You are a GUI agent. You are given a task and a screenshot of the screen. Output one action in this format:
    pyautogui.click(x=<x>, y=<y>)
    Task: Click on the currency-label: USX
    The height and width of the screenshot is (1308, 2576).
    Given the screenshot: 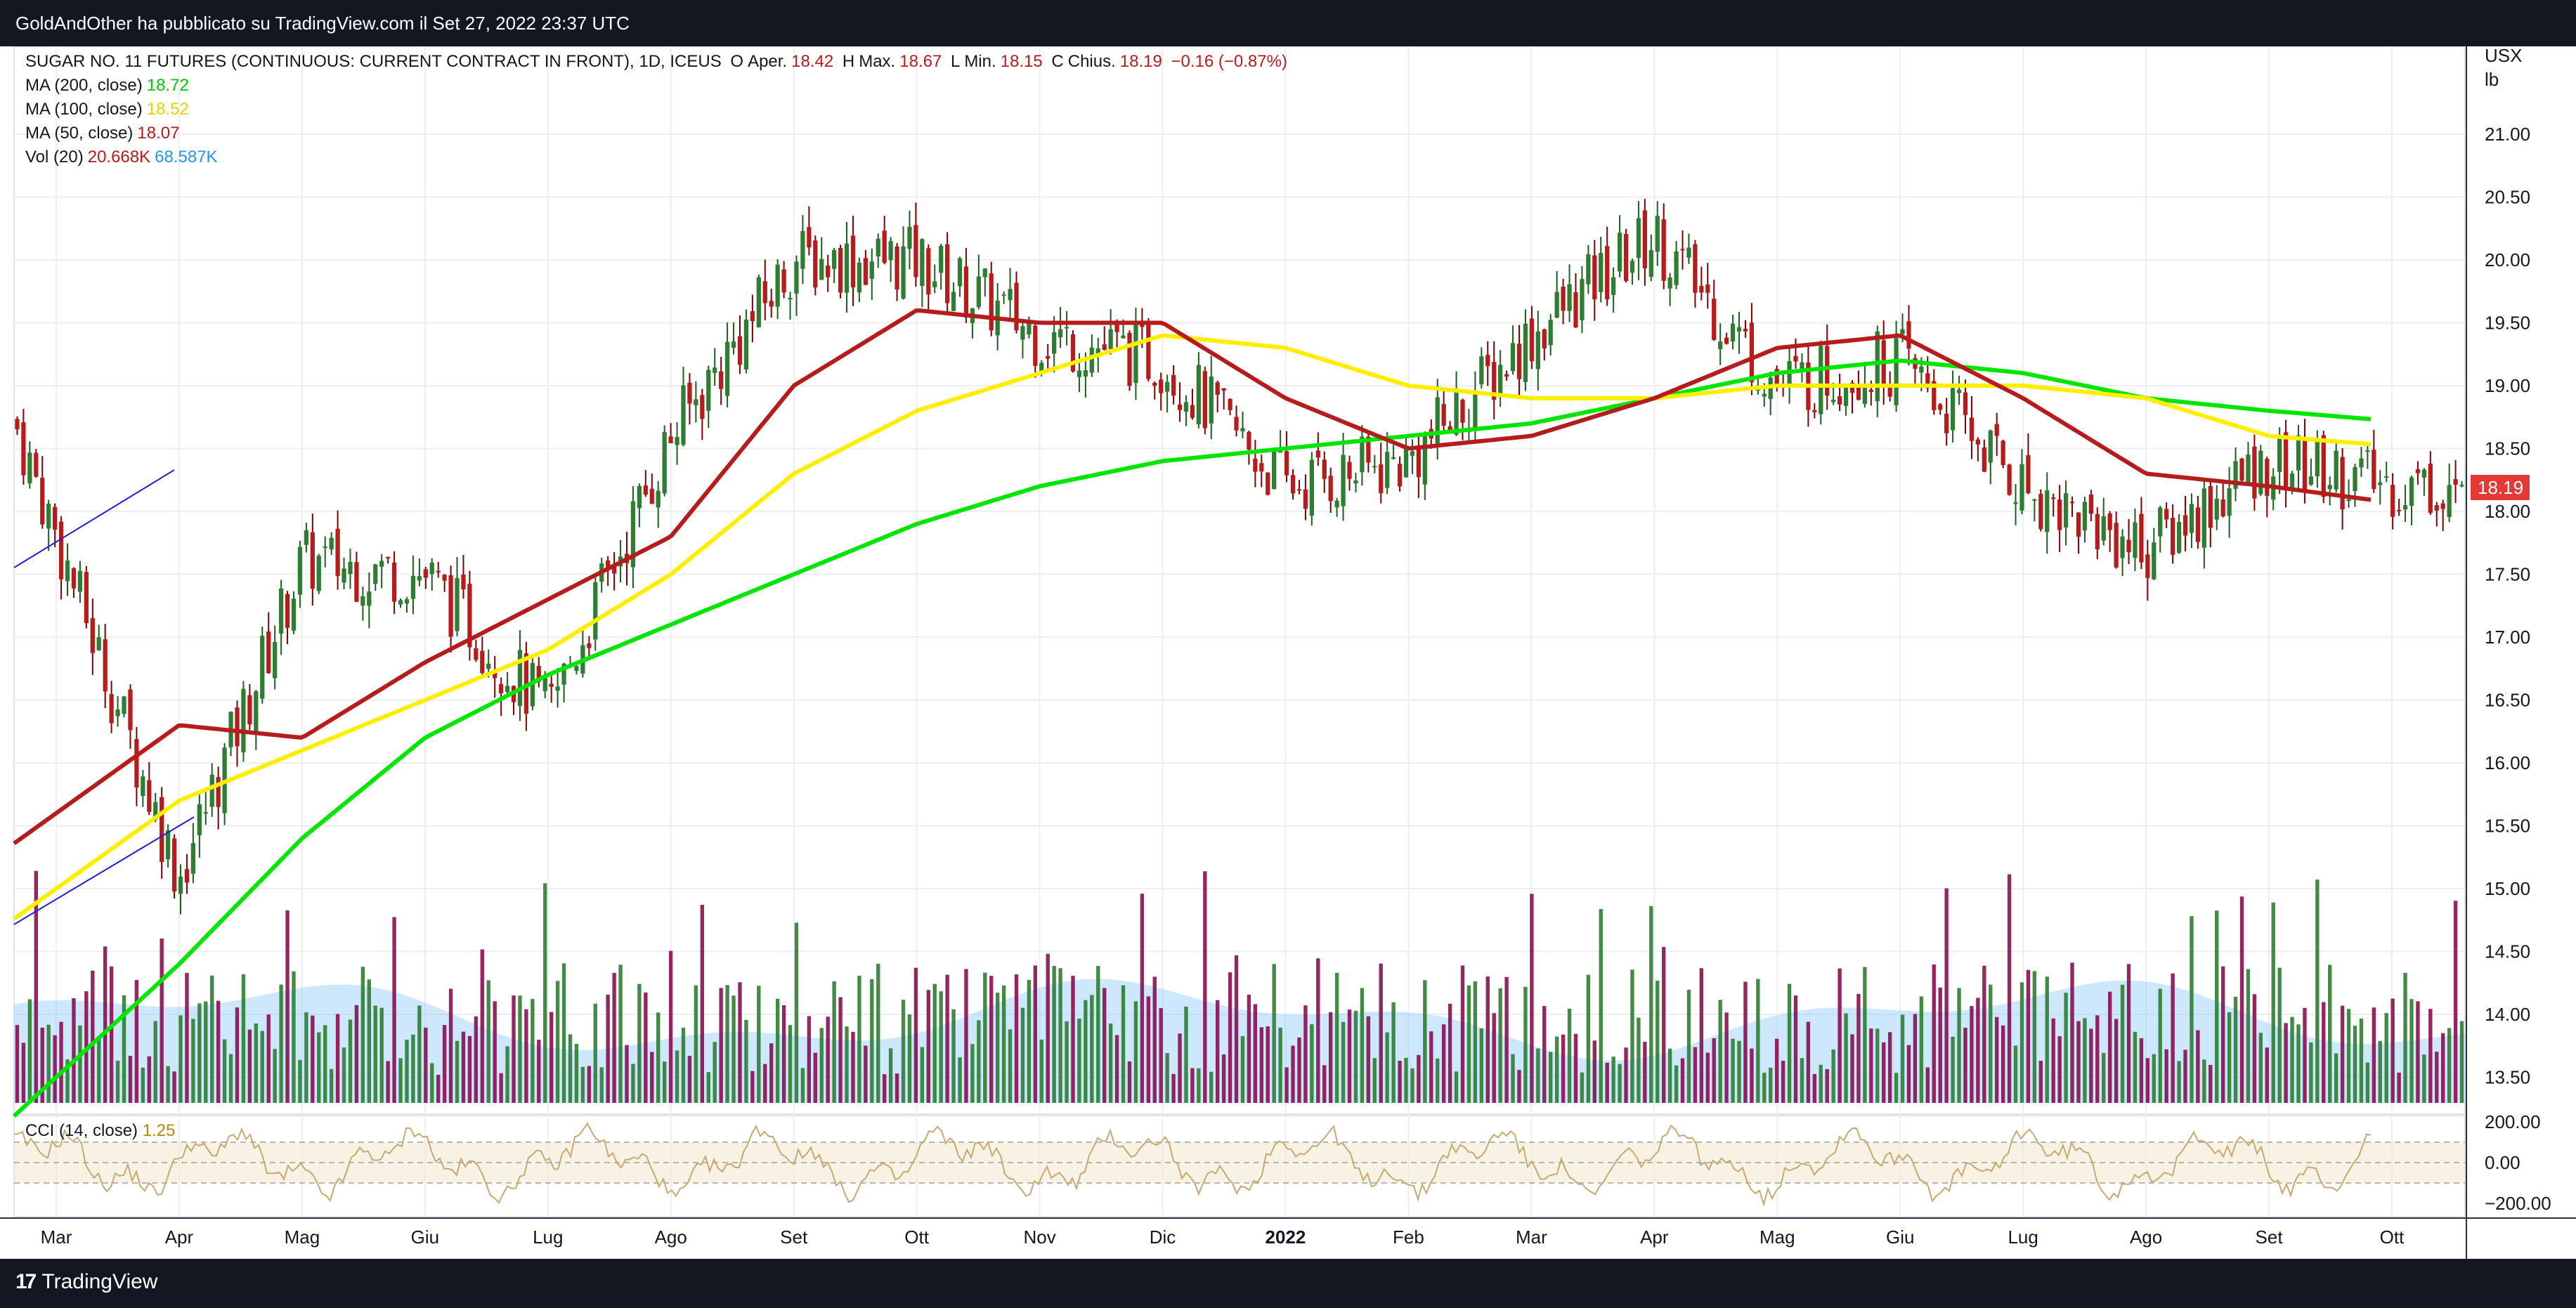 What is the action you would take?
    pyautogui.click(x=2503, y=56)
    